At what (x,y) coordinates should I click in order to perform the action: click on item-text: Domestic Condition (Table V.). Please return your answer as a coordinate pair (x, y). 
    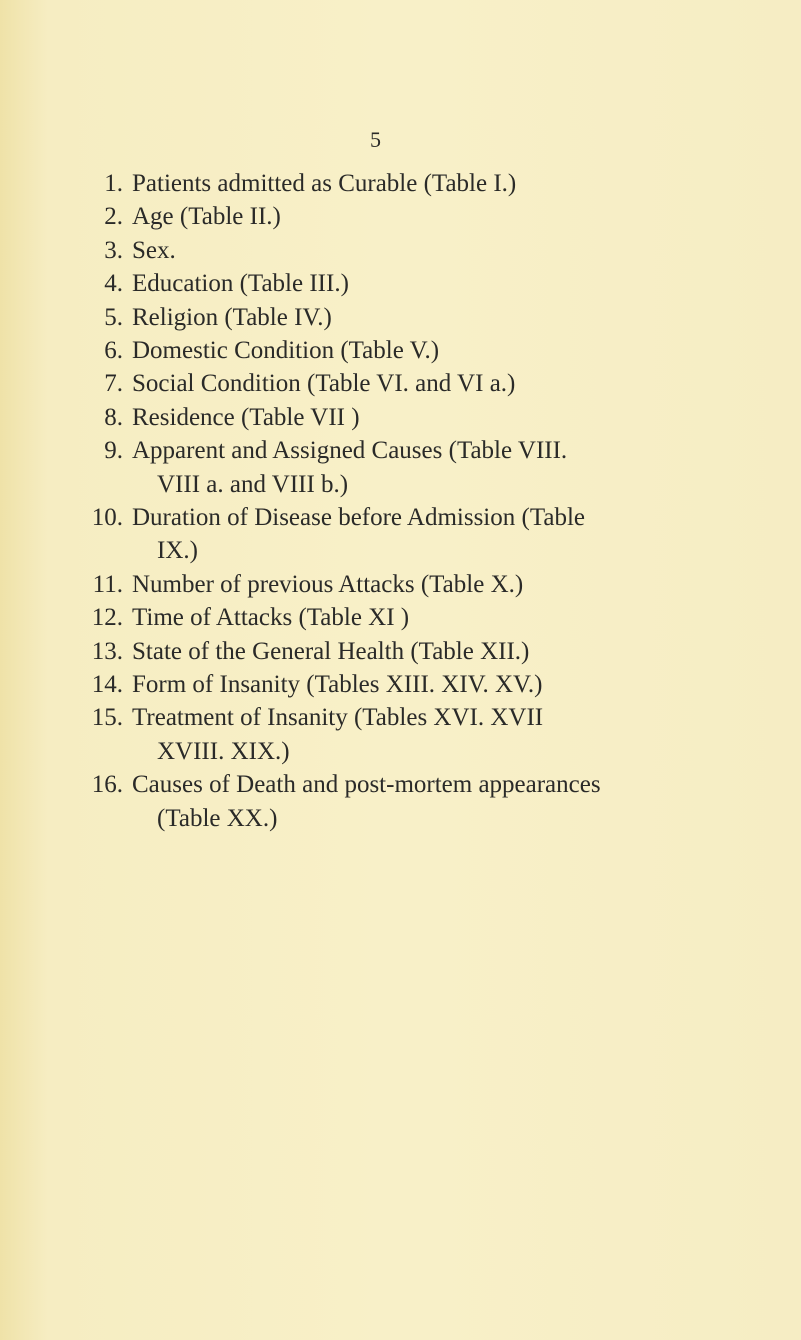
    Looking at the image, I should click on (286, 350).